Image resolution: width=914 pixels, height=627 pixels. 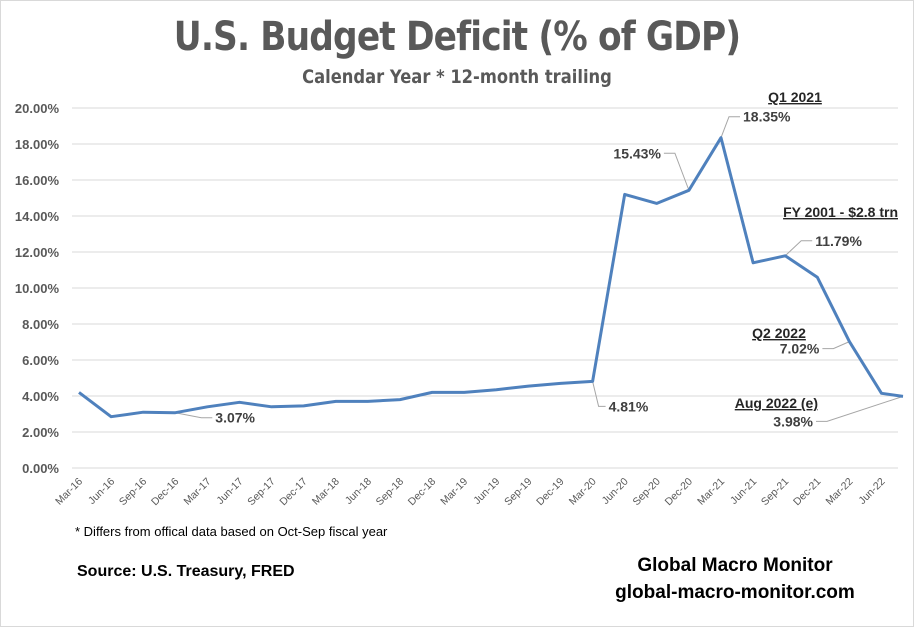 What do you see at coordinates (518, 492) in the screenshot?
I see `x-tick-label: Sep-19` at bounding box center [518, 492].